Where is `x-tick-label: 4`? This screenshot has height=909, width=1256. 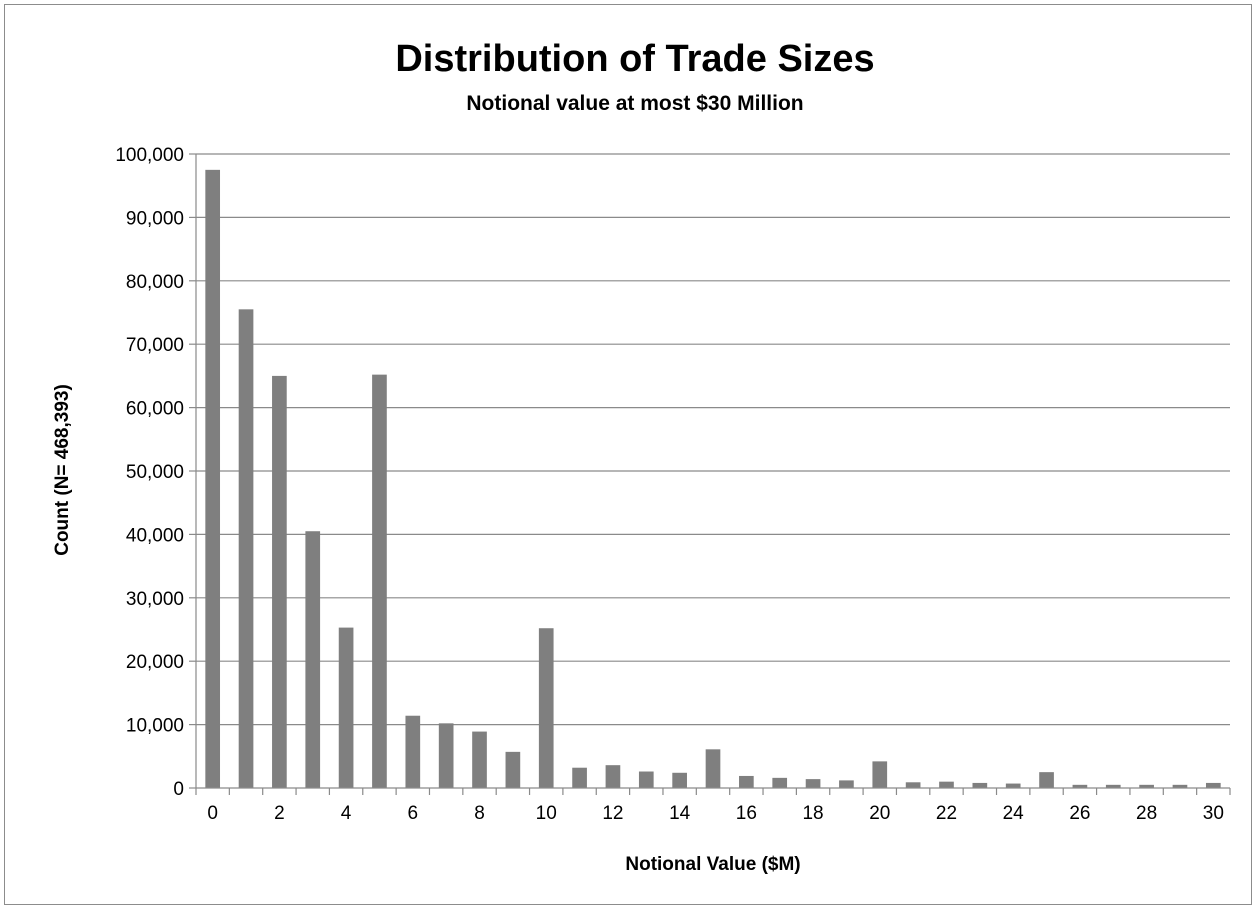 x-tick-label: 4 is located at coordinates (346, 813).